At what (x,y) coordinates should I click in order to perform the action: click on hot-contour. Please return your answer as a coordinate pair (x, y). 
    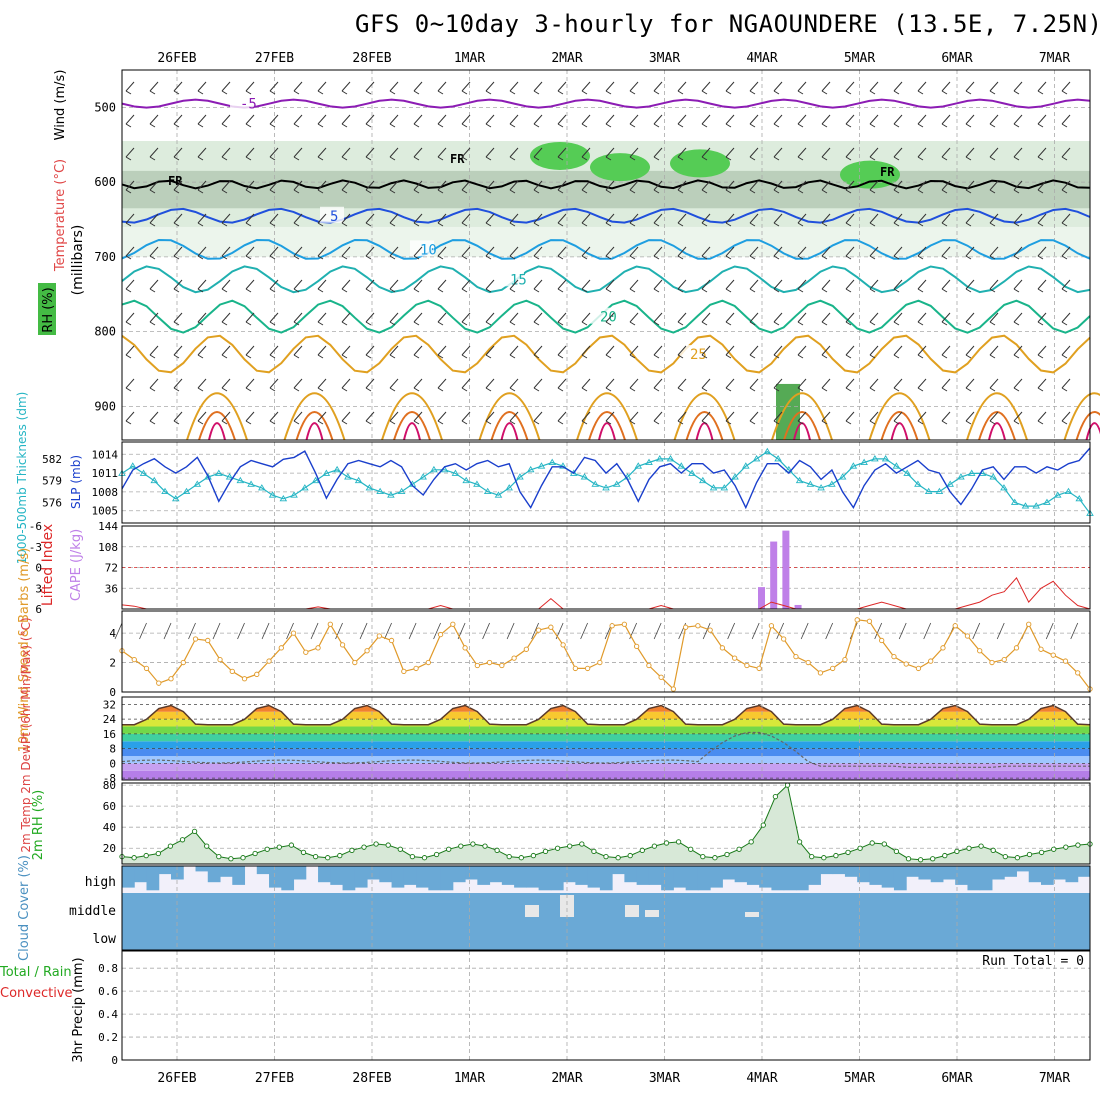
    Looking at the image, I should click on (217, 431).